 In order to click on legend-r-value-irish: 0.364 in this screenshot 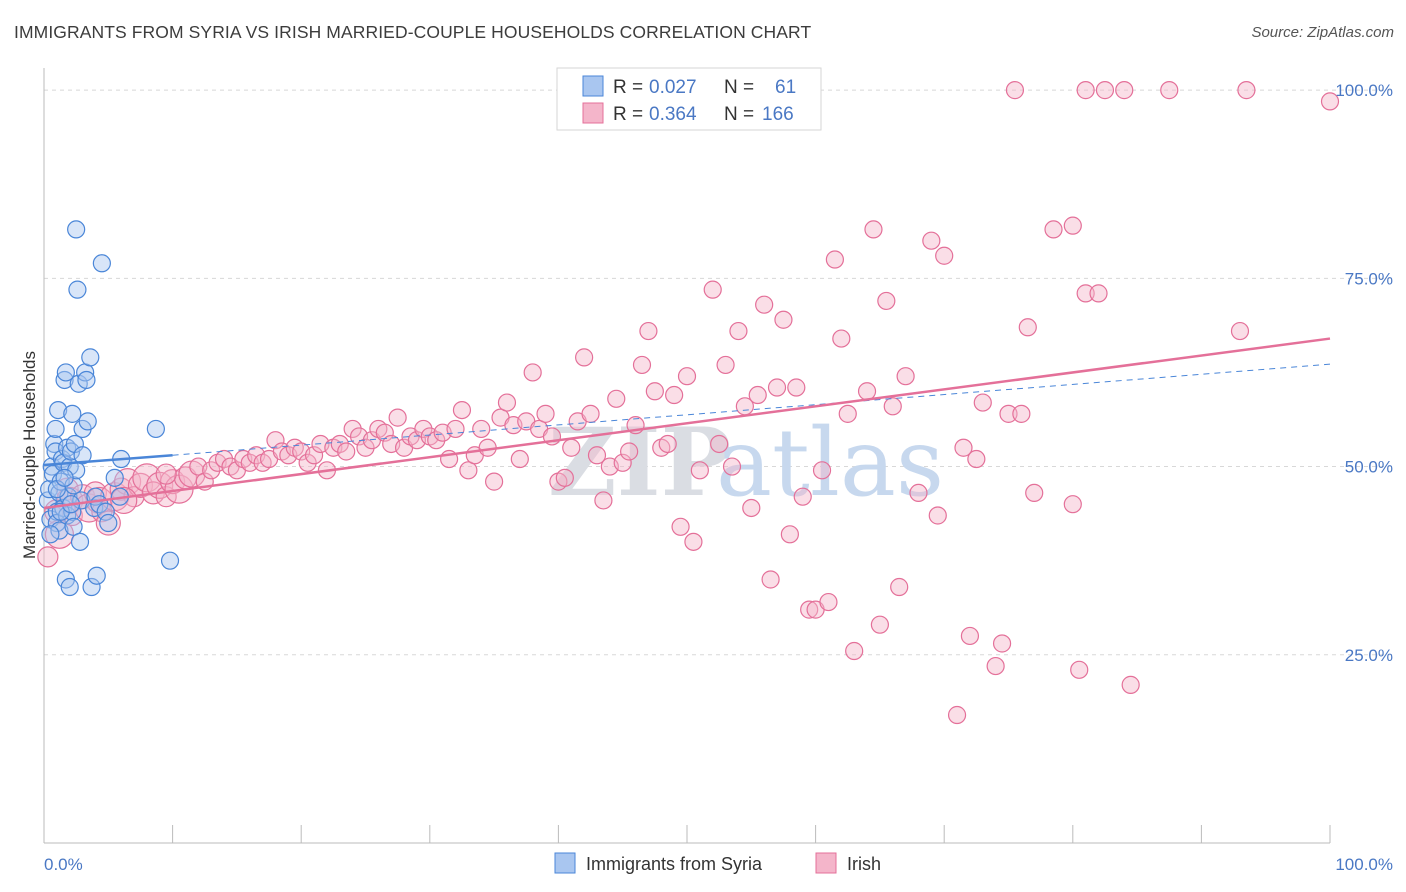, I will do `click(673, 114)`.